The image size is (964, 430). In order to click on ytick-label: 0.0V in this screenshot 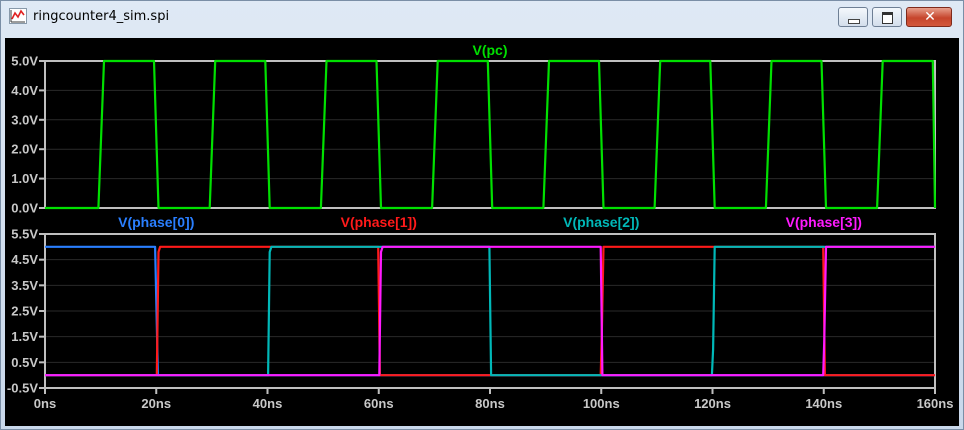, I will do `click(24, 208)`.